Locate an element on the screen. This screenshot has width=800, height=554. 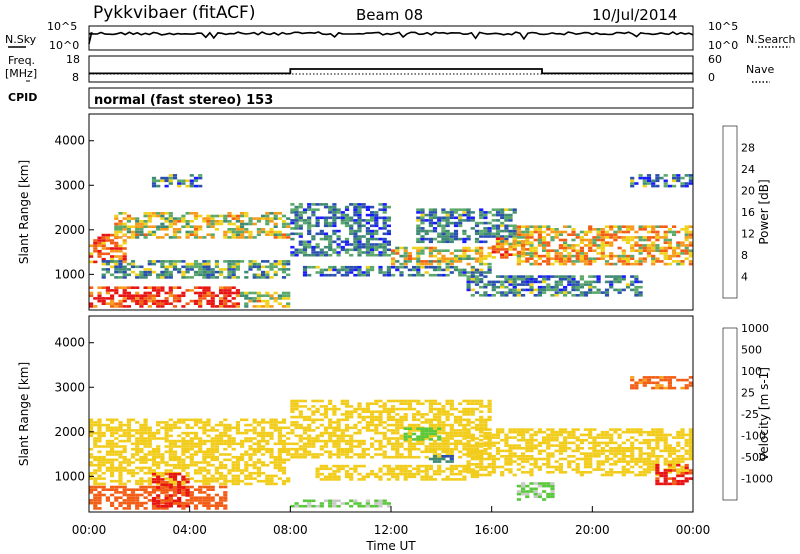
colorbar-tick: 4 is located at coordinates (744, 277).